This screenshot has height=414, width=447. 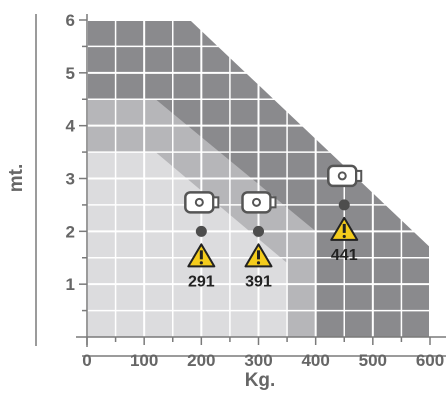 What do you see at coordinates (70, 73) in the screenshot?
I see `y-tick-label: 5` at bounding box center [70, 73].